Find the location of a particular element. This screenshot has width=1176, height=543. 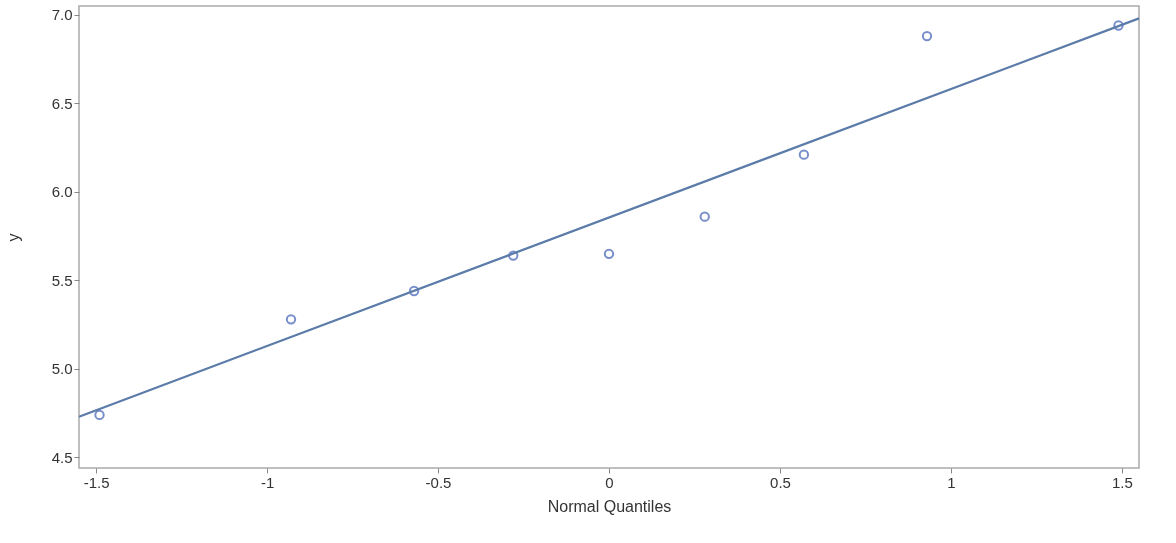

y-tick-label: 5.5 is located at coordinates (62, 280).